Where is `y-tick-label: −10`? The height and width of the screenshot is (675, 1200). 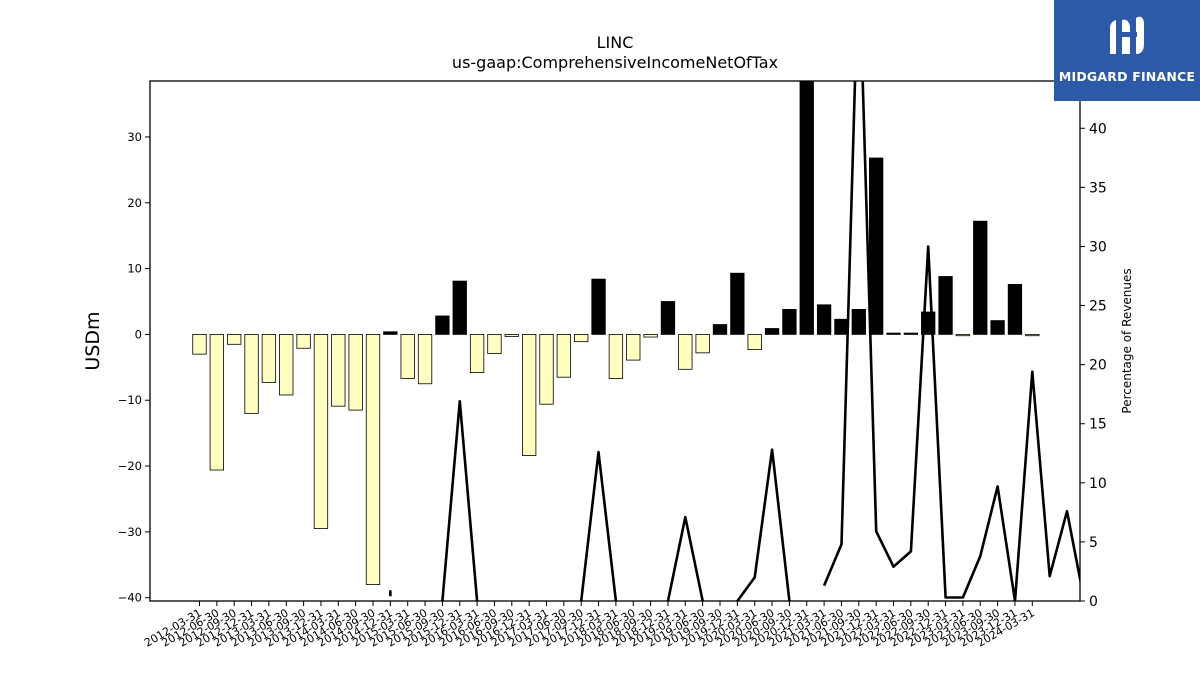
y-tick-label: −10 is located at coordinates (130, 400).